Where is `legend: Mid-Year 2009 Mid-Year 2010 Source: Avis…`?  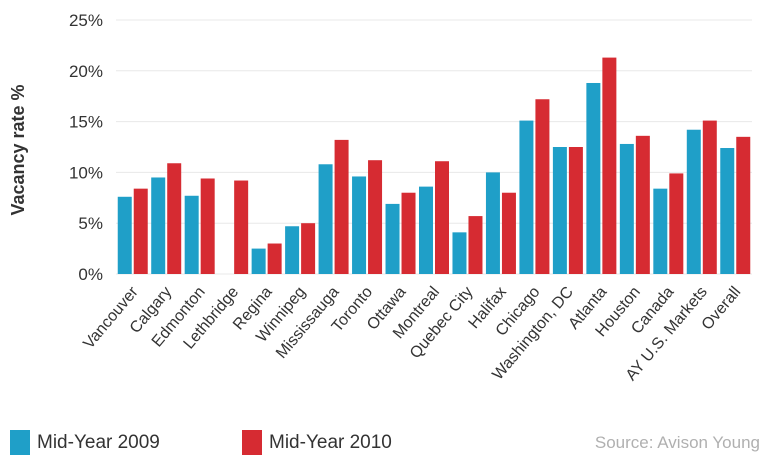
legend: Mid-Year 2009 Mid-Year 2010 Source: Avis… is located at coordinates (385, 444).